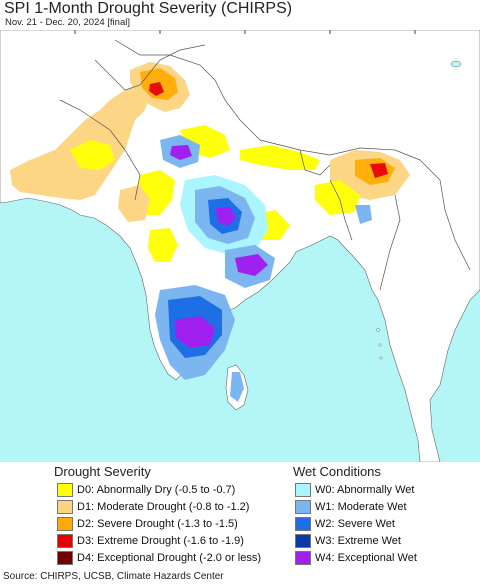 The image size is (480, 586). Describe the element at coordinates (159, 558) in the screenshot. I see `legend-item-d4: D4: Exceptional Drought (-2.0 or less)` at that location.